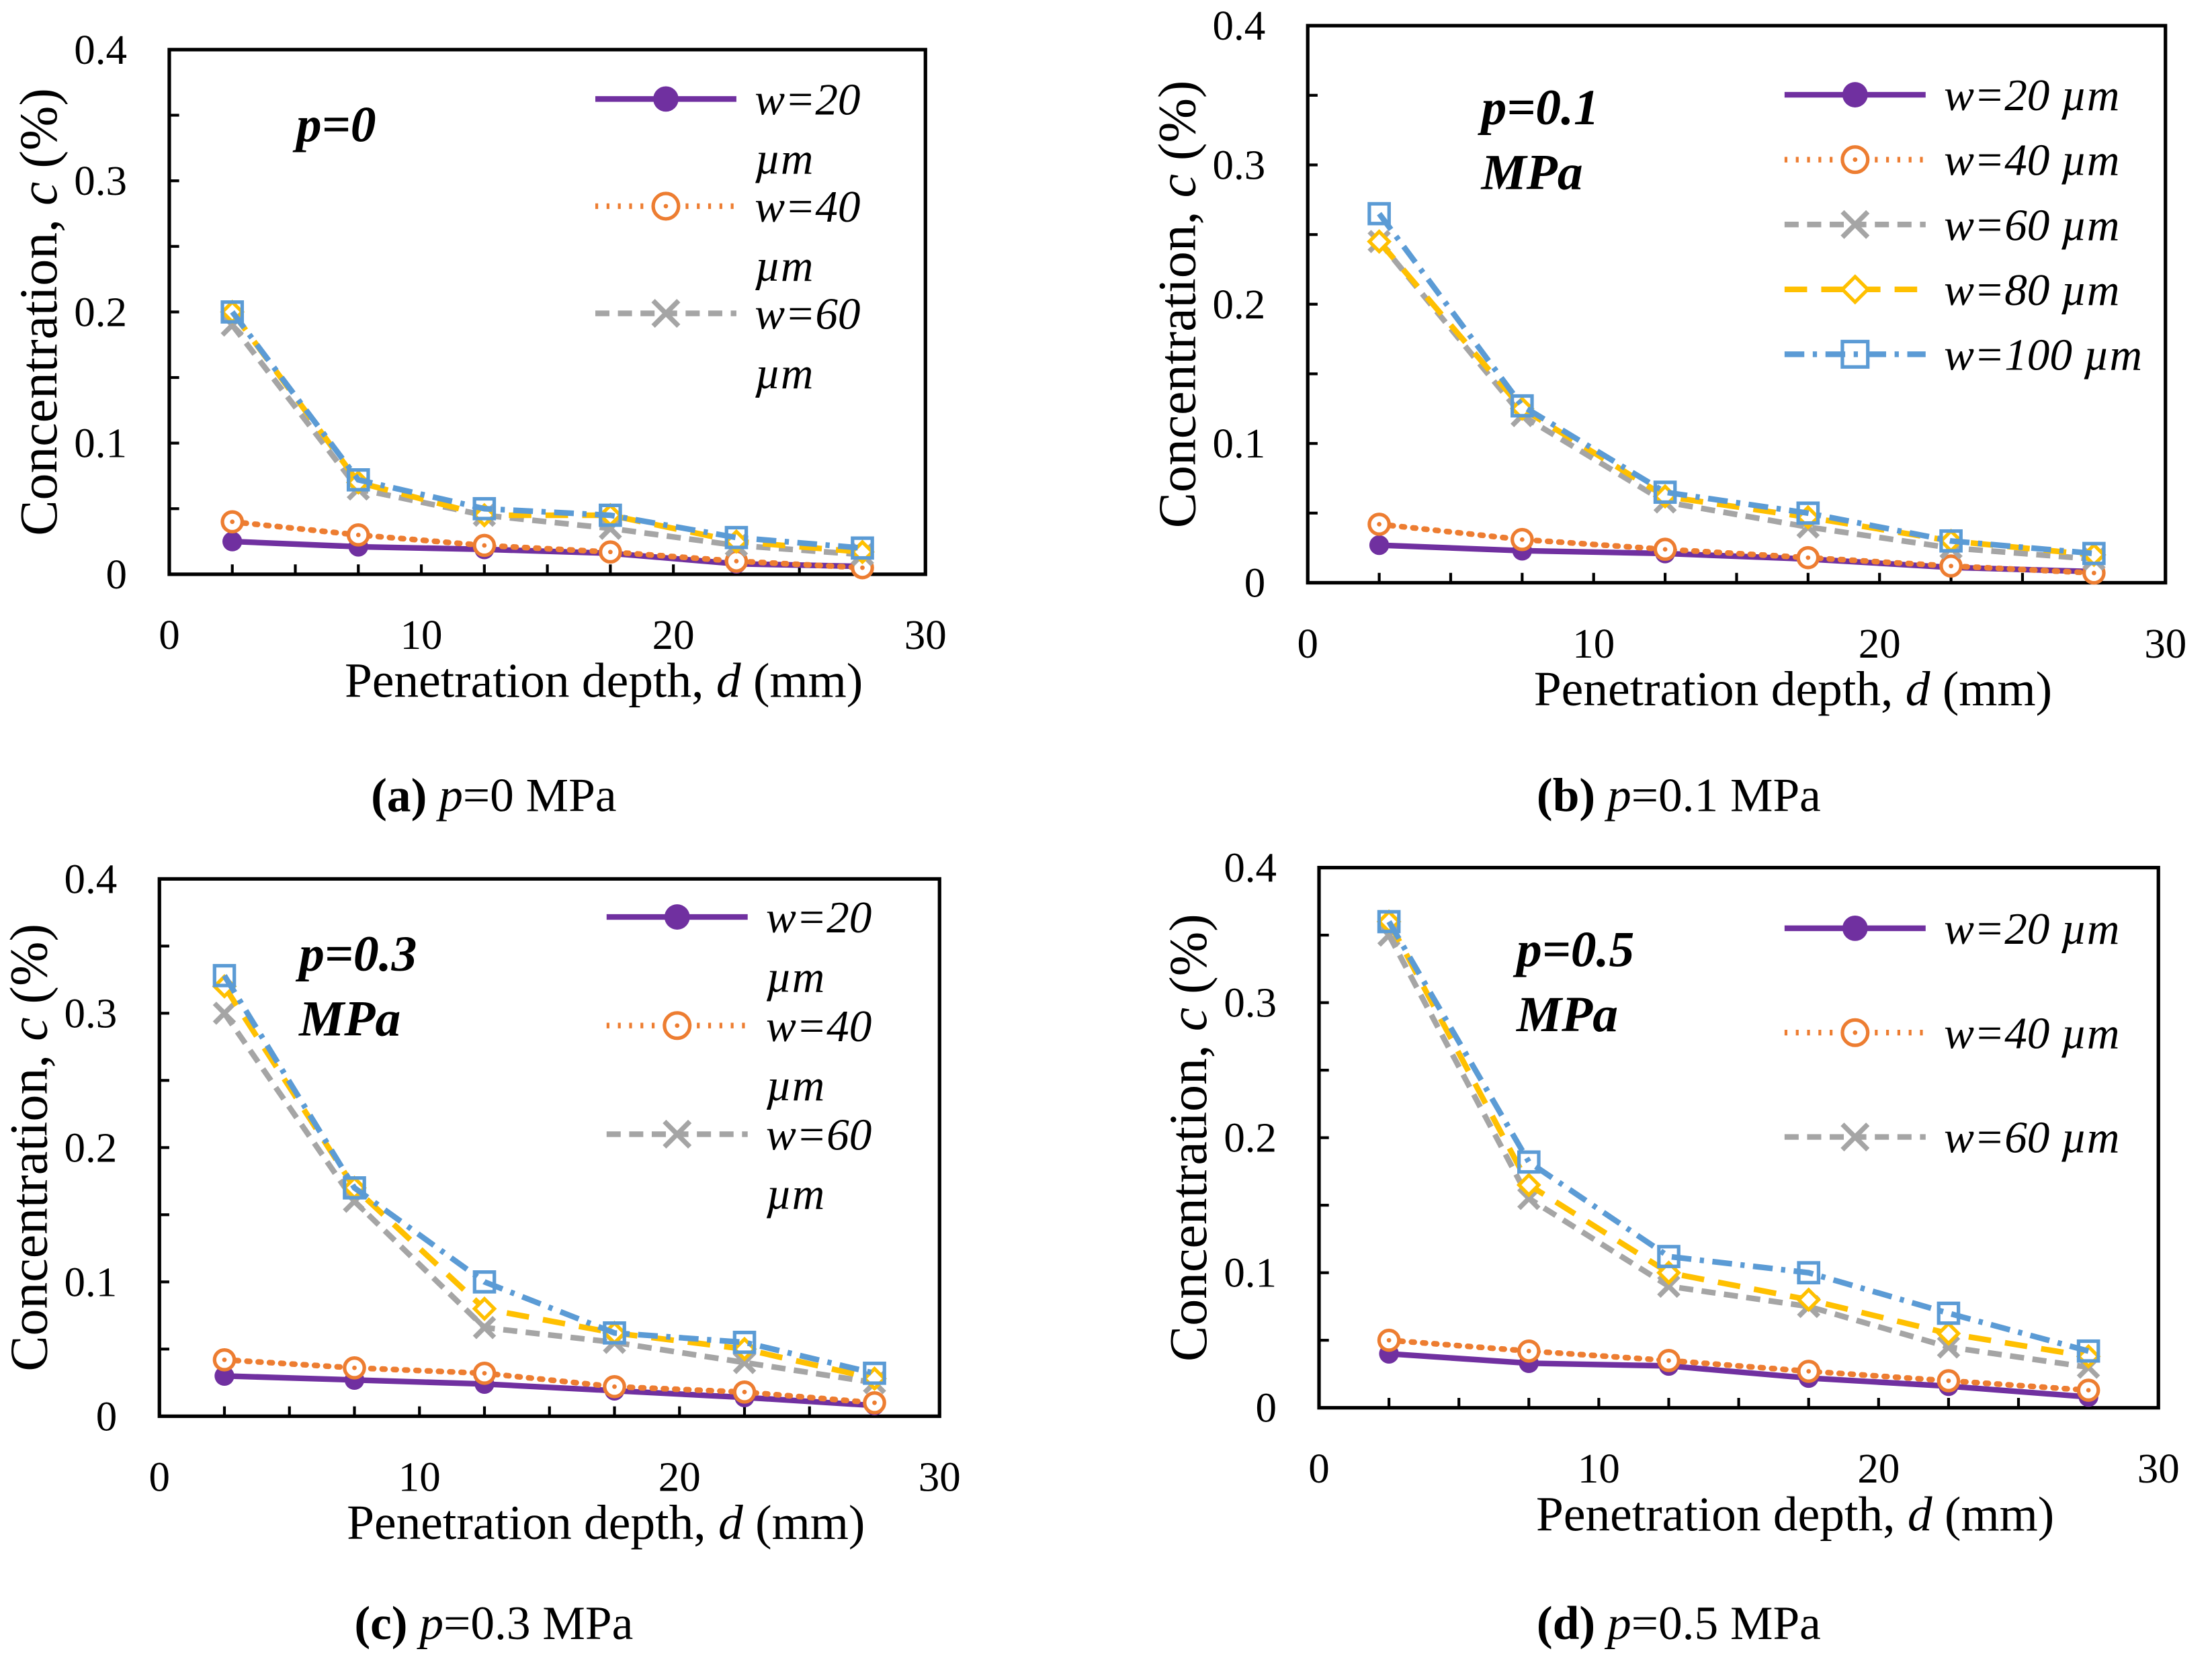  Describe the element at coordinates (818, 1056) in the screenshot. I see `legend-label: w=40 µm` at that location.